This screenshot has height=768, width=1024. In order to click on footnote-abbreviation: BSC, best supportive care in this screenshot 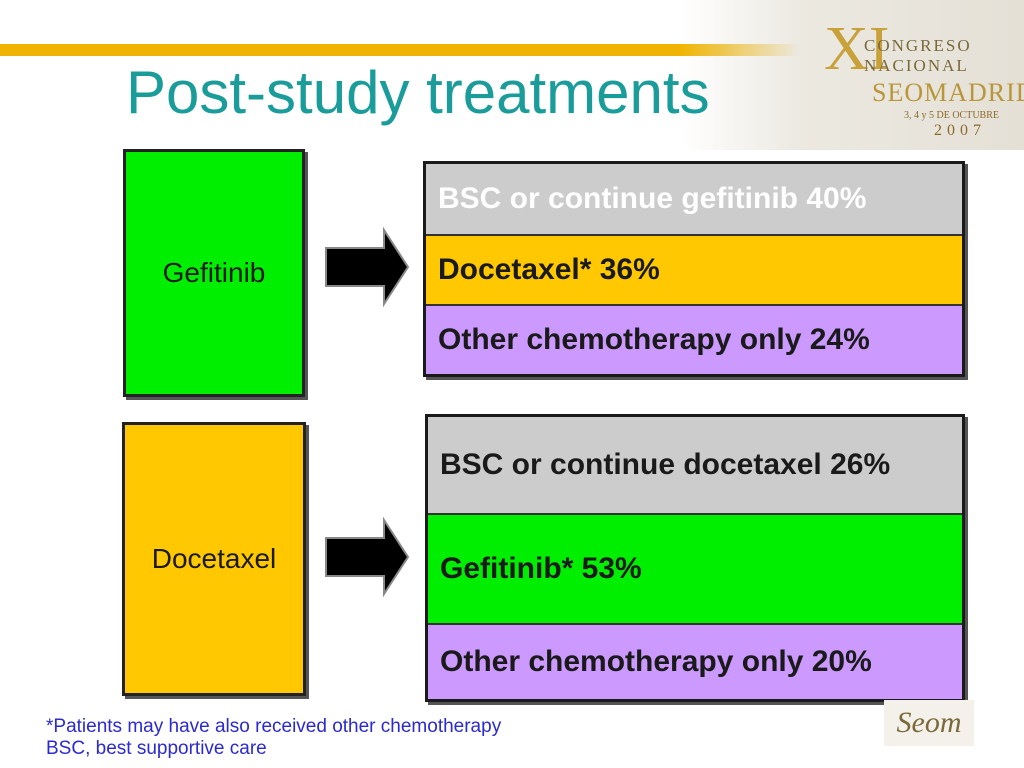, I will do `click(156, 748)`.